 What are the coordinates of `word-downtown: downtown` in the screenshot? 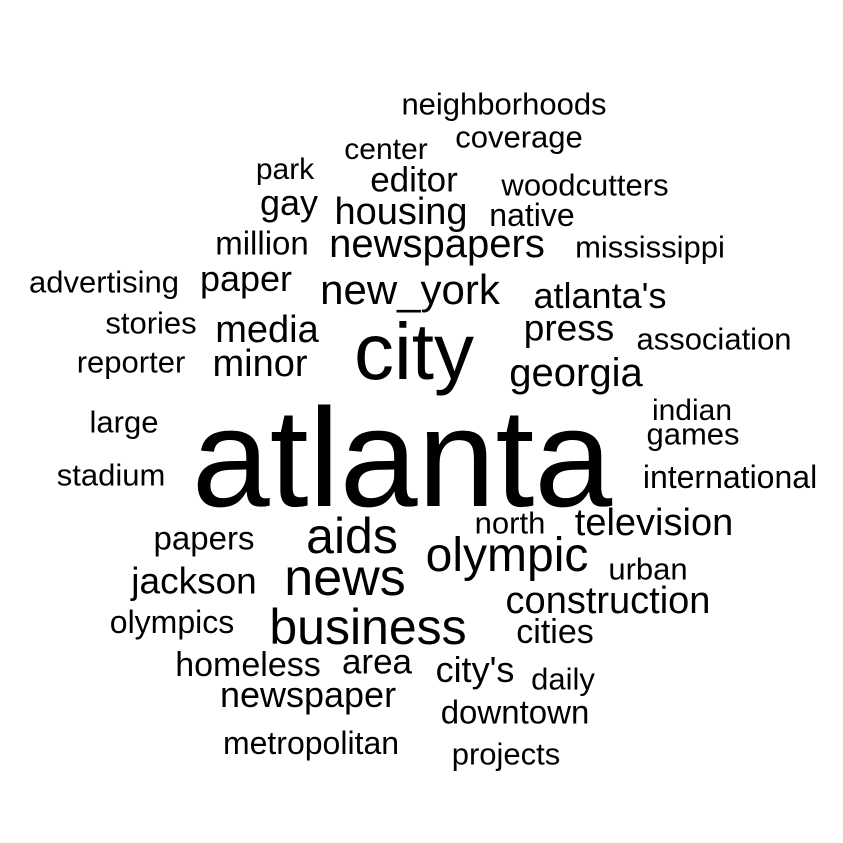 It's located at (515, 712).